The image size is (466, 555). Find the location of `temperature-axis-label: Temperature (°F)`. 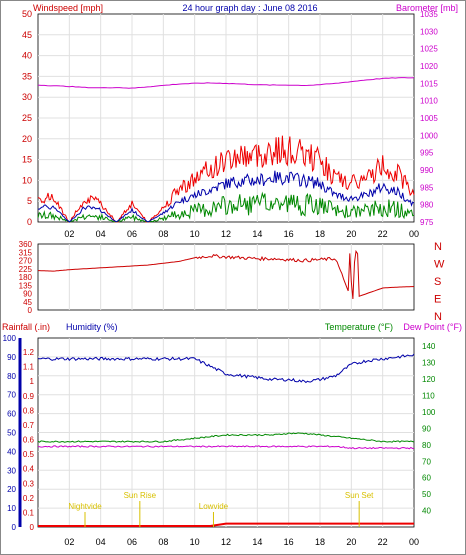

temperature-axis-label: Temperature (°F) is located at coordinates (359, 327).